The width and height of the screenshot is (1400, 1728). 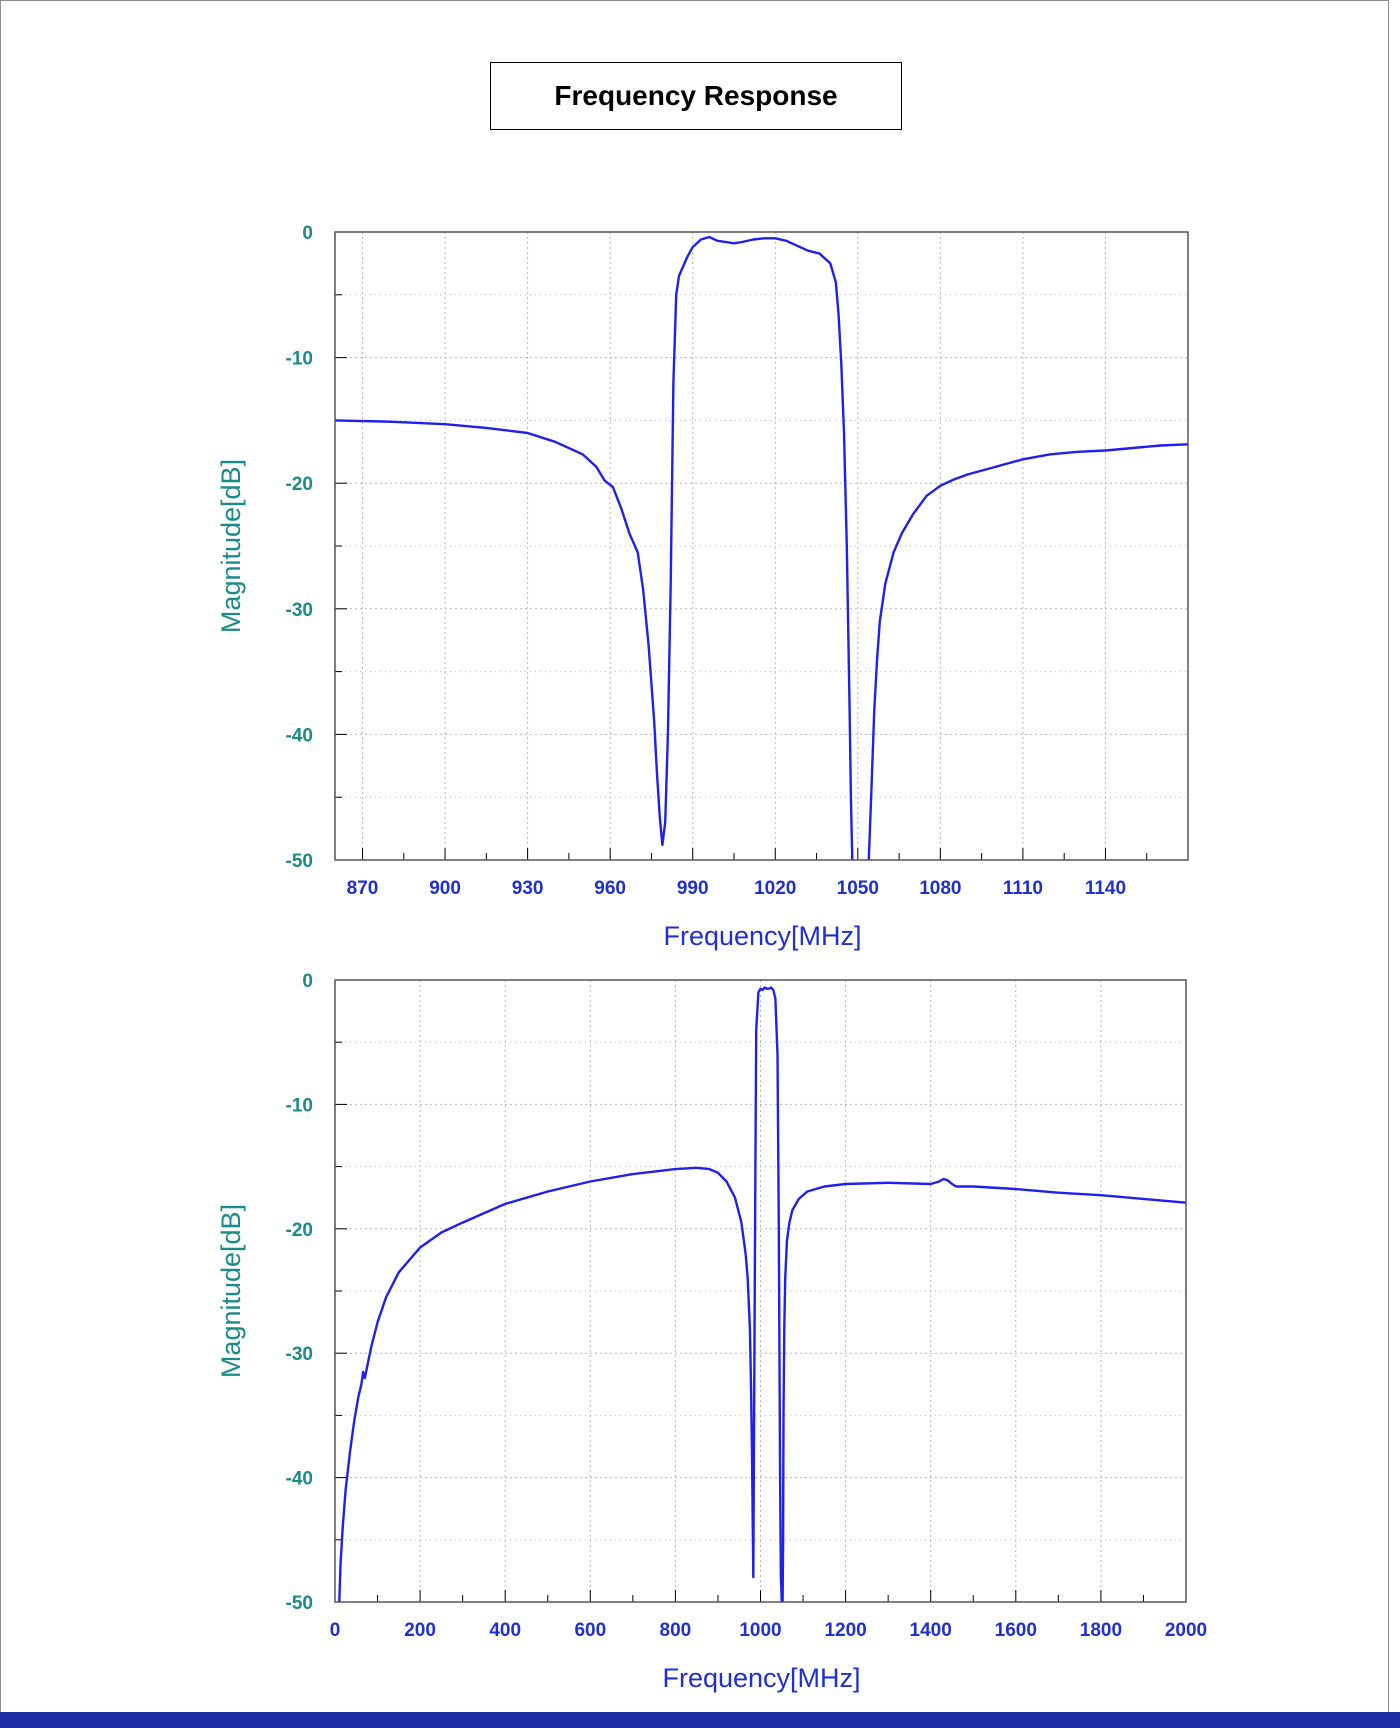 What do you see at coordinates (1186, 1630) in the screenshot?
I see `x-tick-label: 2000` at bounding box center [1186, 1630].